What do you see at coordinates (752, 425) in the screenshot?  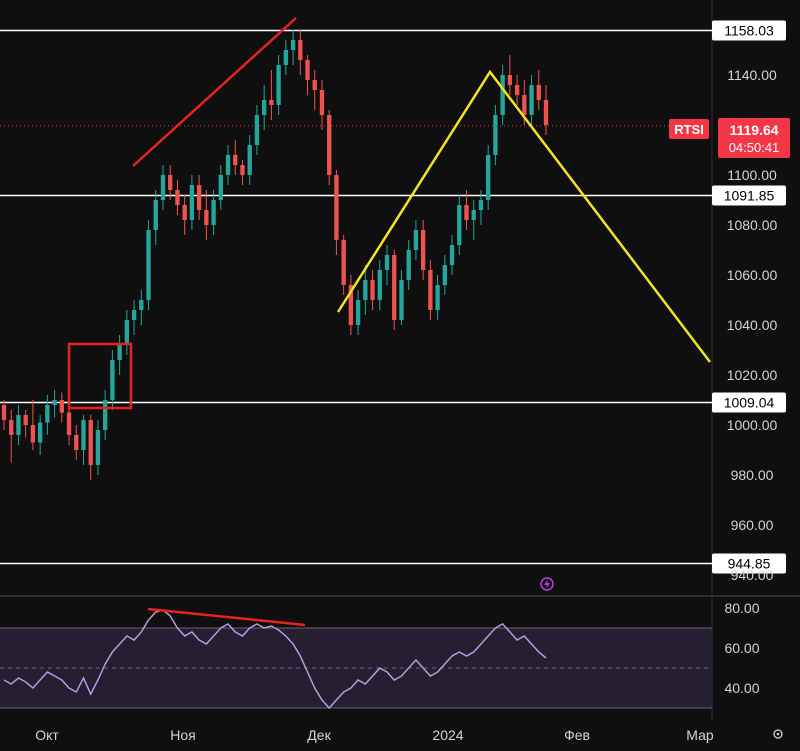 I see `price-tick-label: 1000.00` at bounding box center [752, 425].